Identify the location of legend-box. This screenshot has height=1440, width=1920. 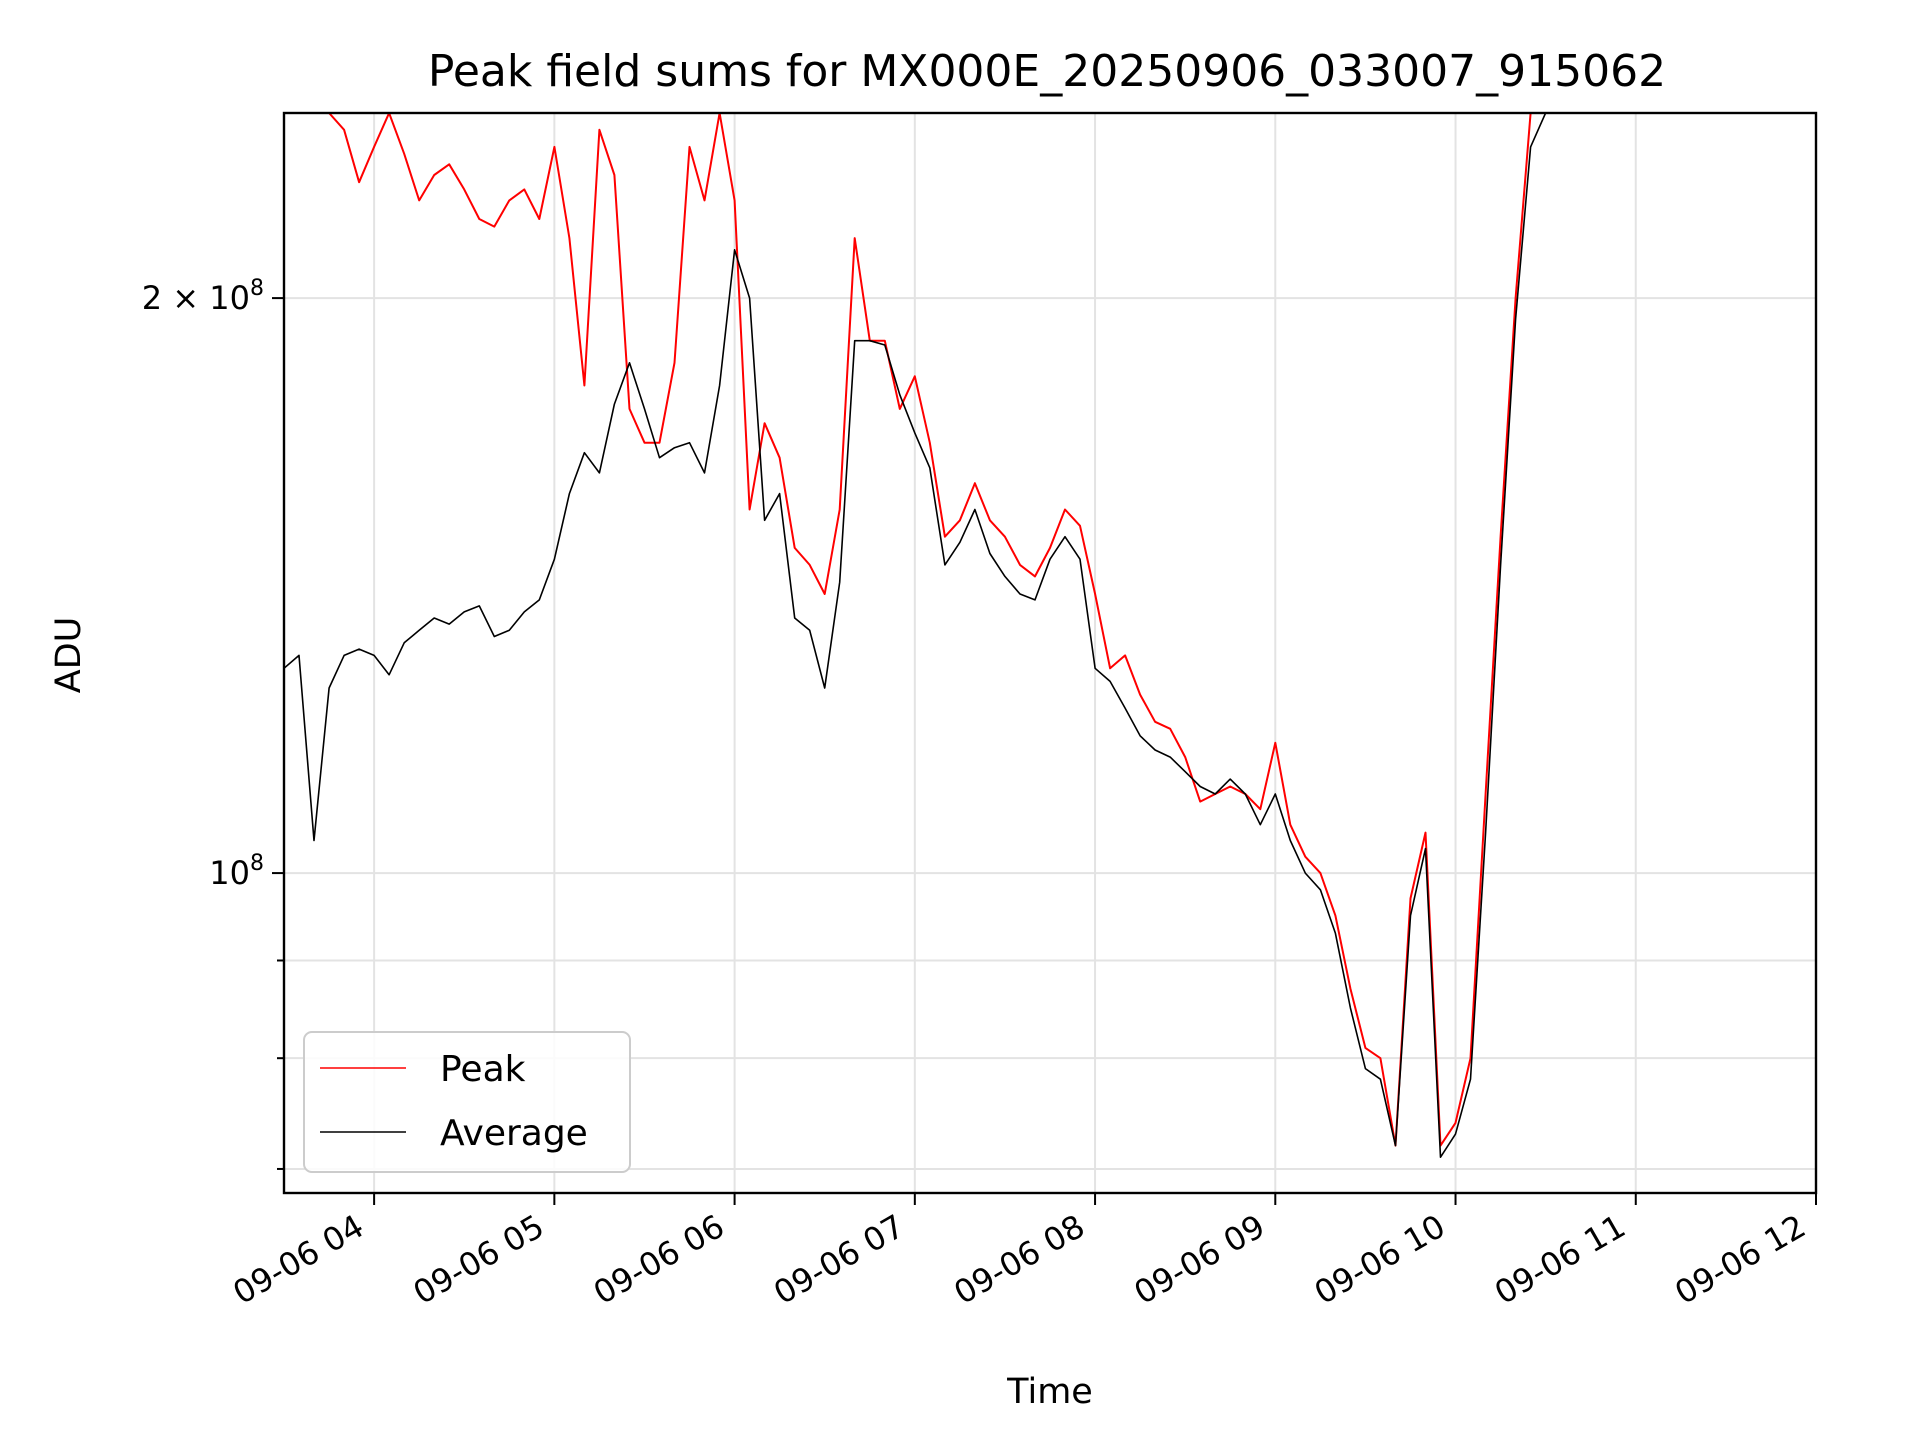
(467, 1102).